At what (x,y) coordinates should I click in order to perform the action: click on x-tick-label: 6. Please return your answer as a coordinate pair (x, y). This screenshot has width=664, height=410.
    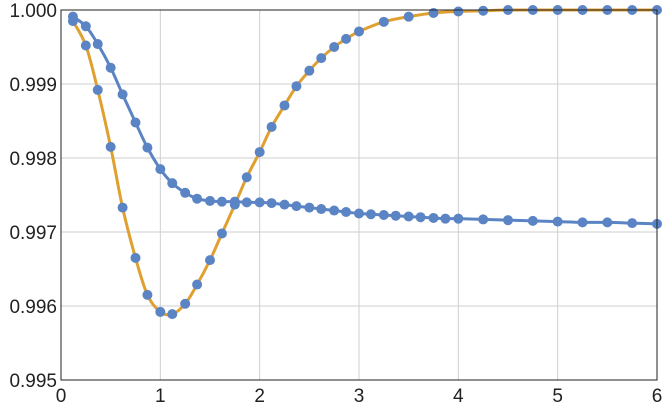
    Looking at the image, I should click on (657, 396).